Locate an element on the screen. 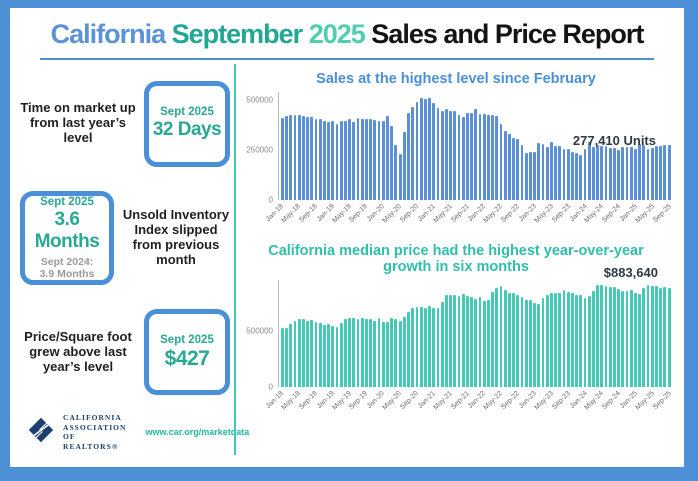  y-tick-label: 250000 is located at coordinates (259, 150).